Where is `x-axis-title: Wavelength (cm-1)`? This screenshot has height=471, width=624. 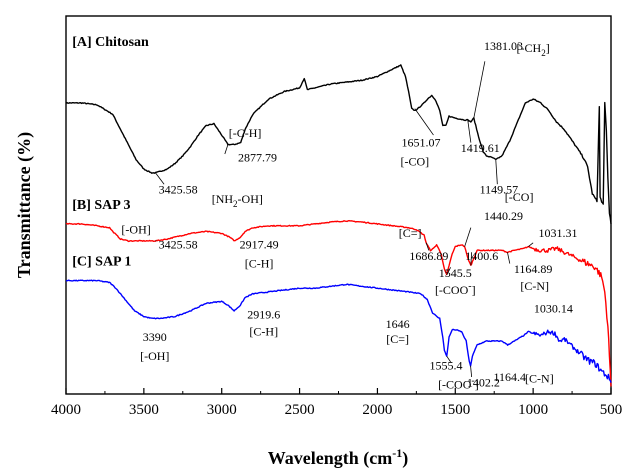 x-axis-title: Wavelength (cm-1) is located at coordinates (338, 457).